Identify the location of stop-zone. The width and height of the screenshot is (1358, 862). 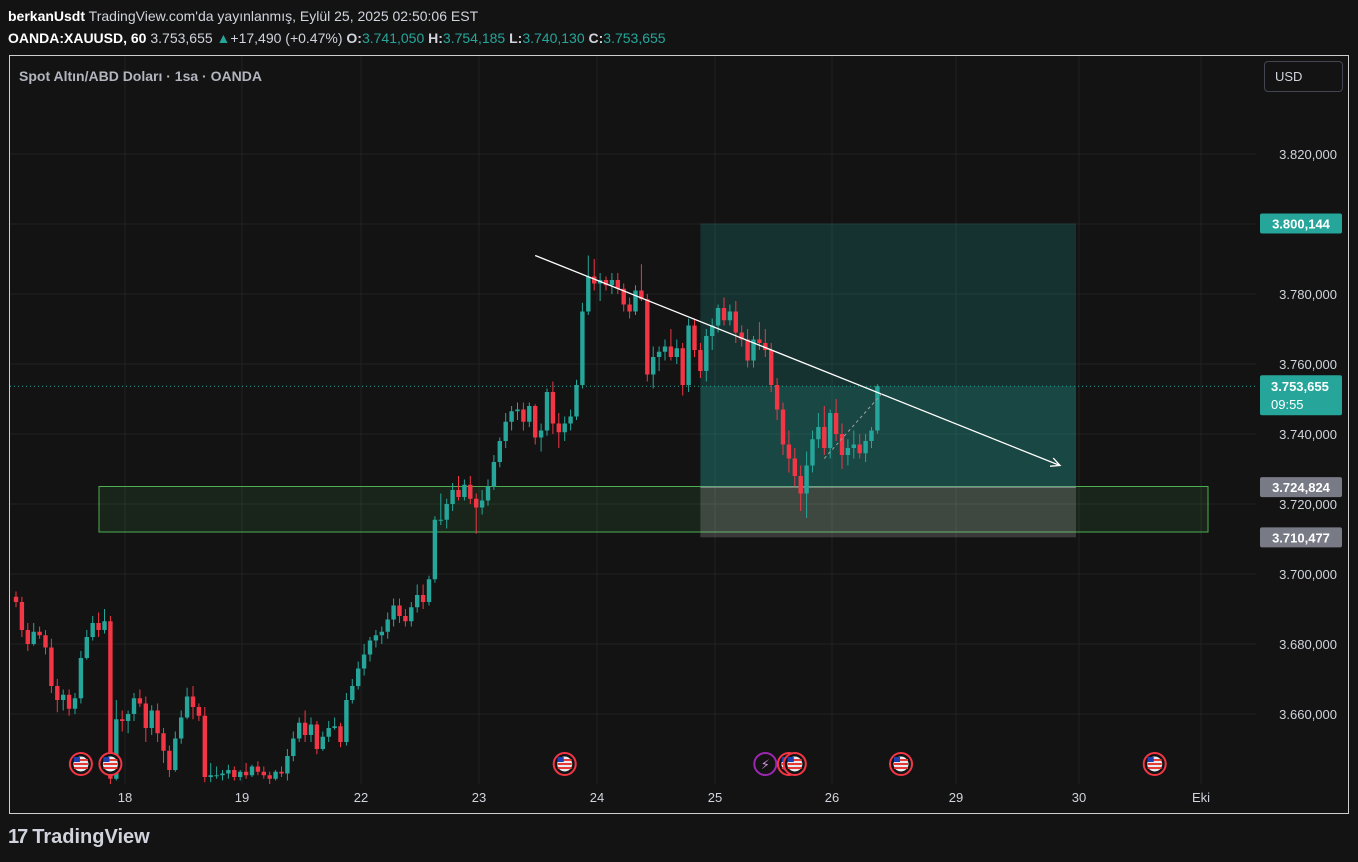
(888, 512).